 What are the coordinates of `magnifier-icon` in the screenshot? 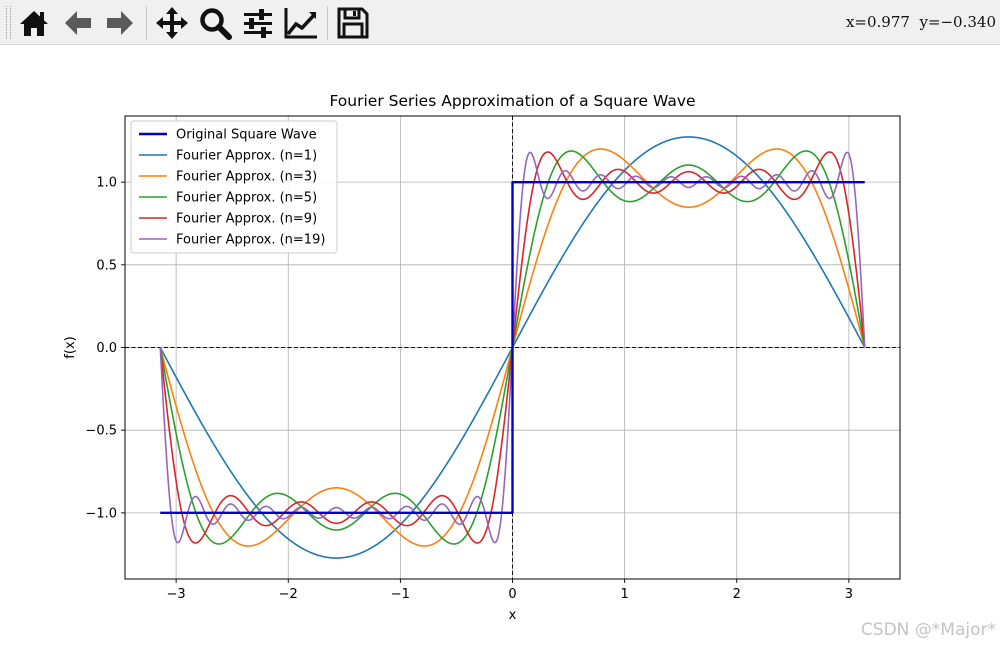 It's located at (216, 24).